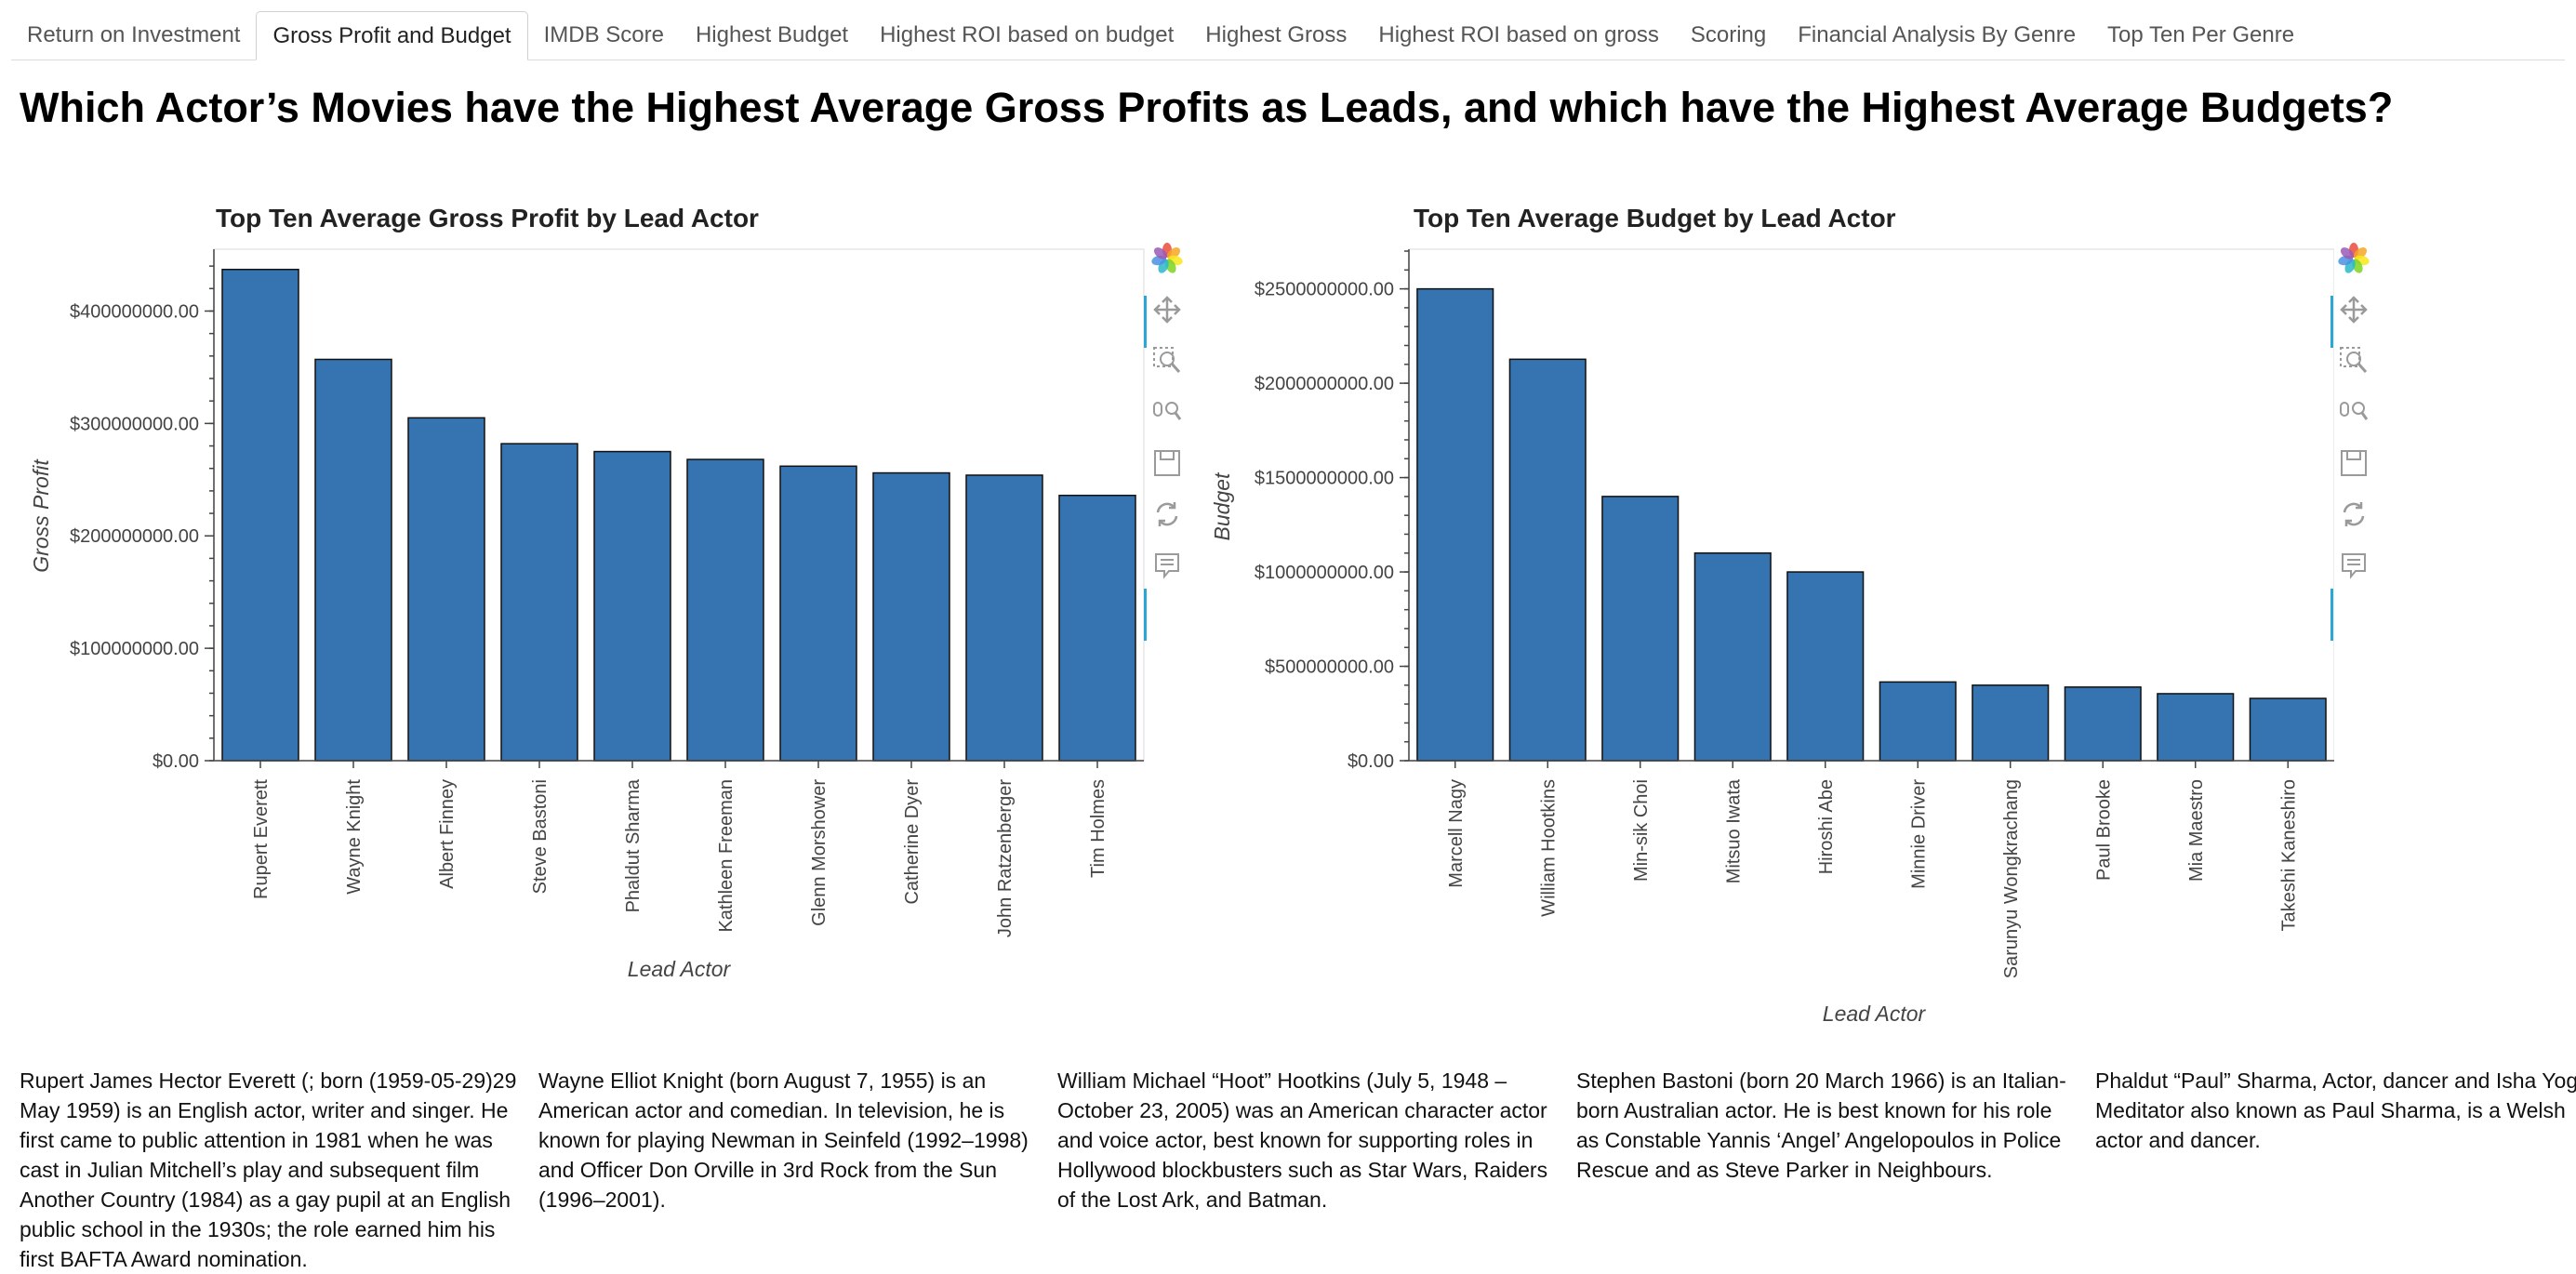  What do you see at coordinates (912, 842) in the screenshot?
I see `x-tick-label: Catherine Dyer` at bounding box center [912, 842].